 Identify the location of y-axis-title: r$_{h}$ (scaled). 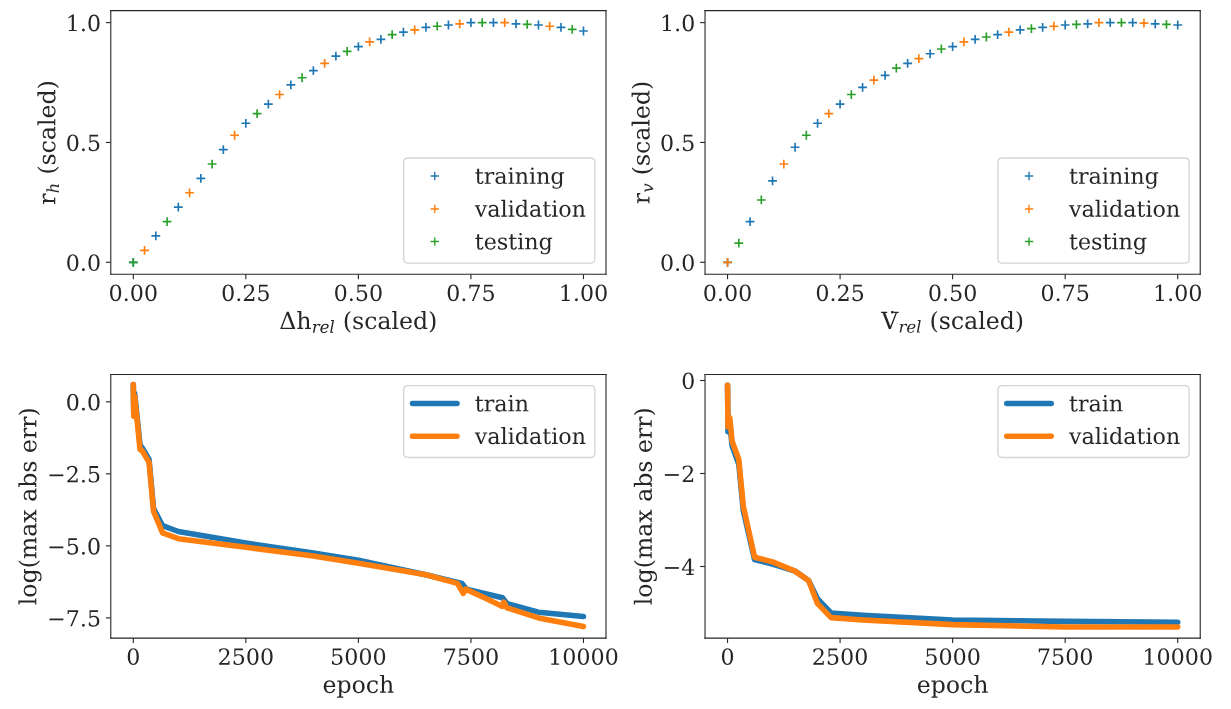
(48, 143).